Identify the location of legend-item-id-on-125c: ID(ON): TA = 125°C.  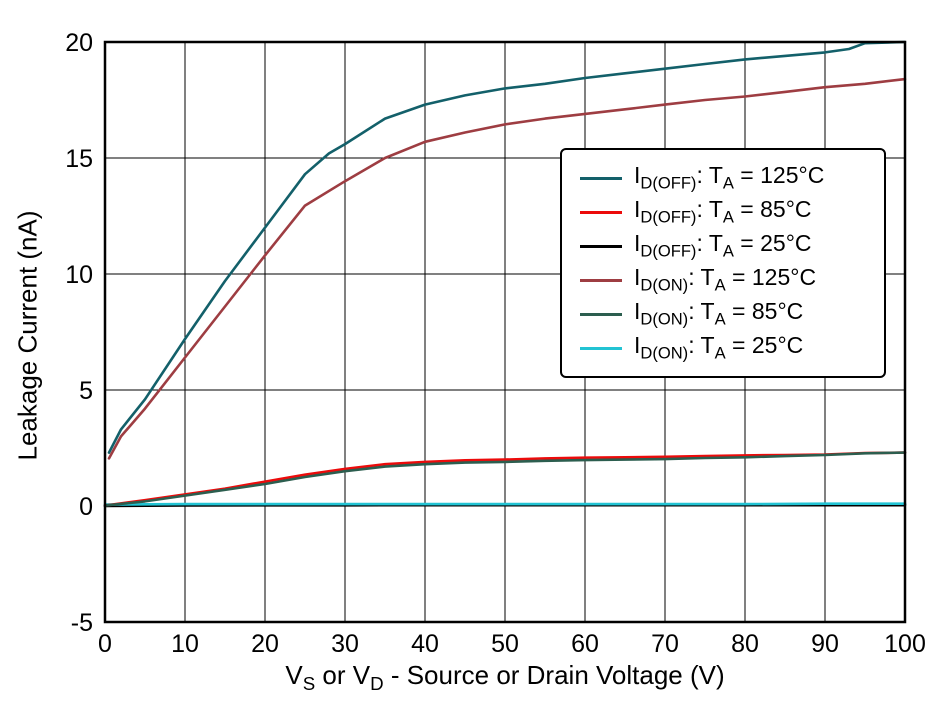
(732, 280).